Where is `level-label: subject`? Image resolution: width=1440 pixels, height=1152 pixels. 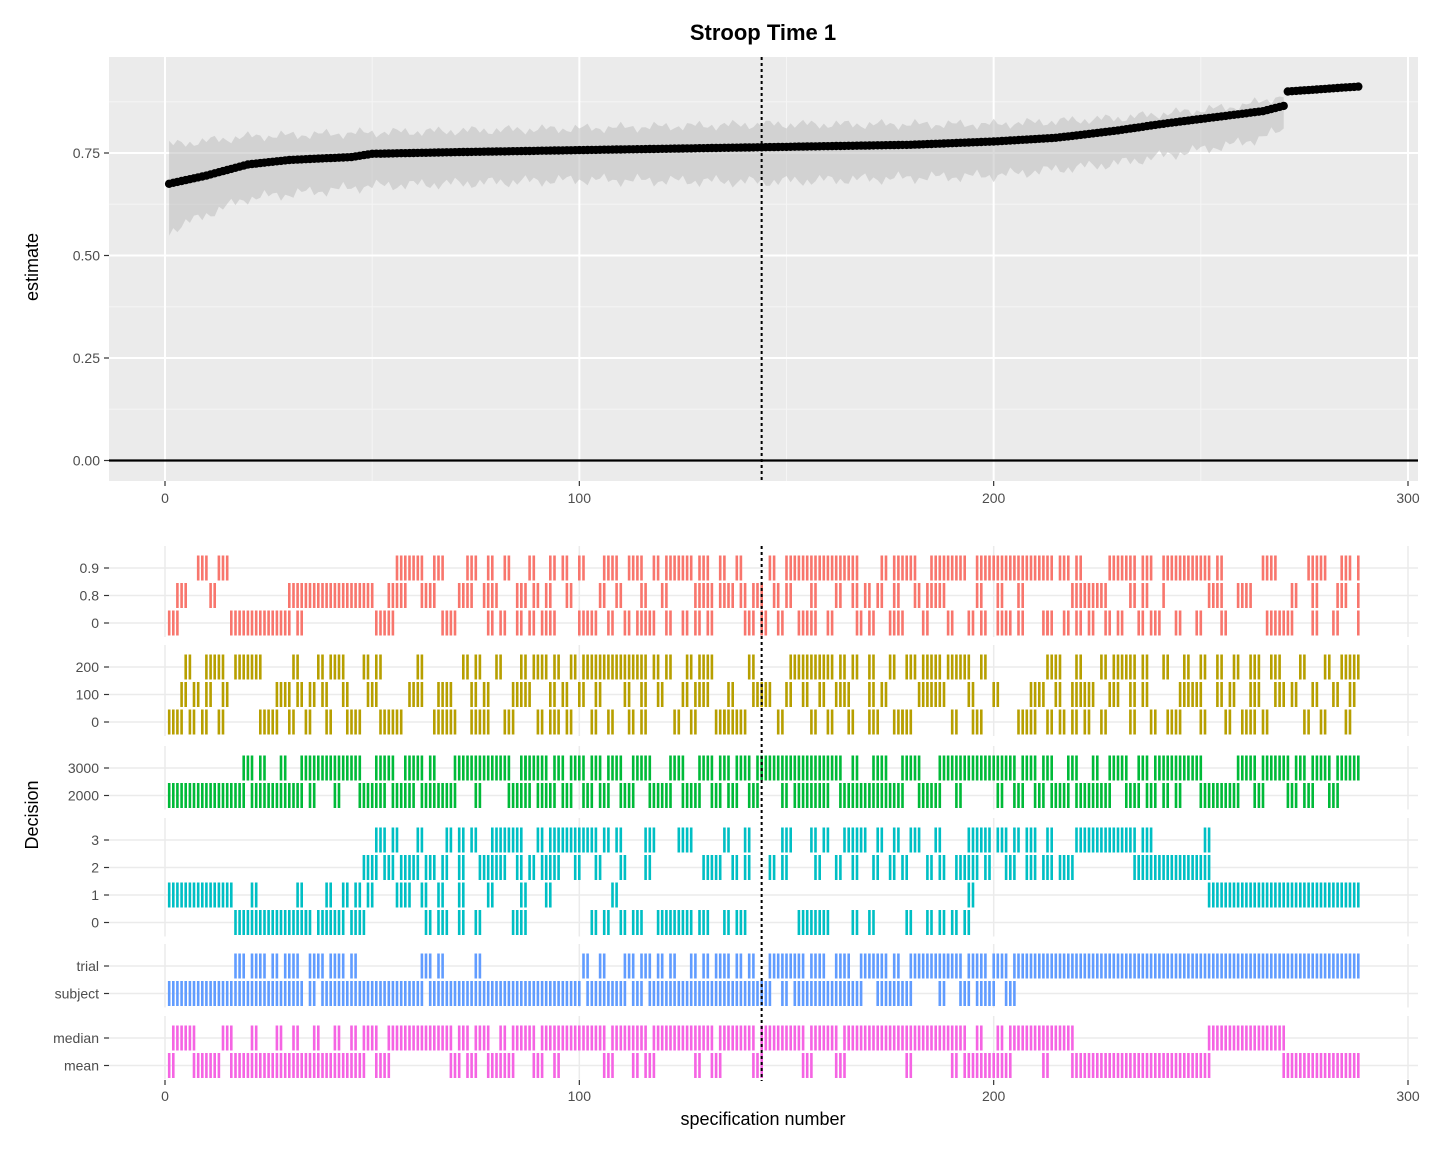
level-label: subject is located at coordinates (77, 994).